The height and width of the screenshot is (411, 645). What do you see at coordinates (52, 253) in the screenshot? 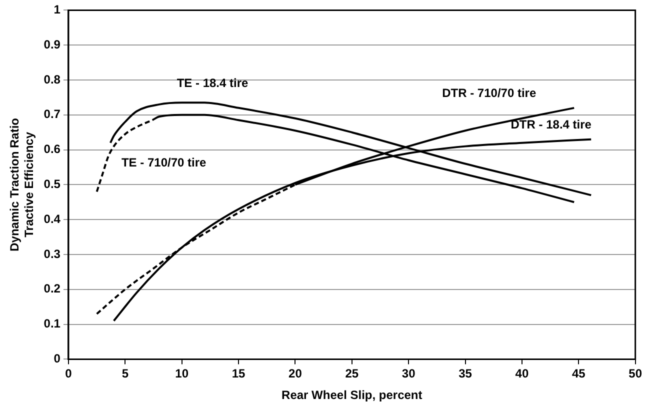
I see `y-tick-label: 0.3` at bounding box center [52, 253].